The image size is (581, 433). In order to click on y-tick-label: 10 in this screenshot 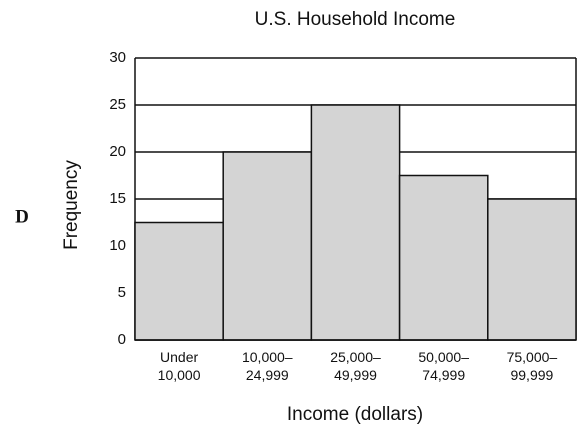, I will do `click(117, 245)`.